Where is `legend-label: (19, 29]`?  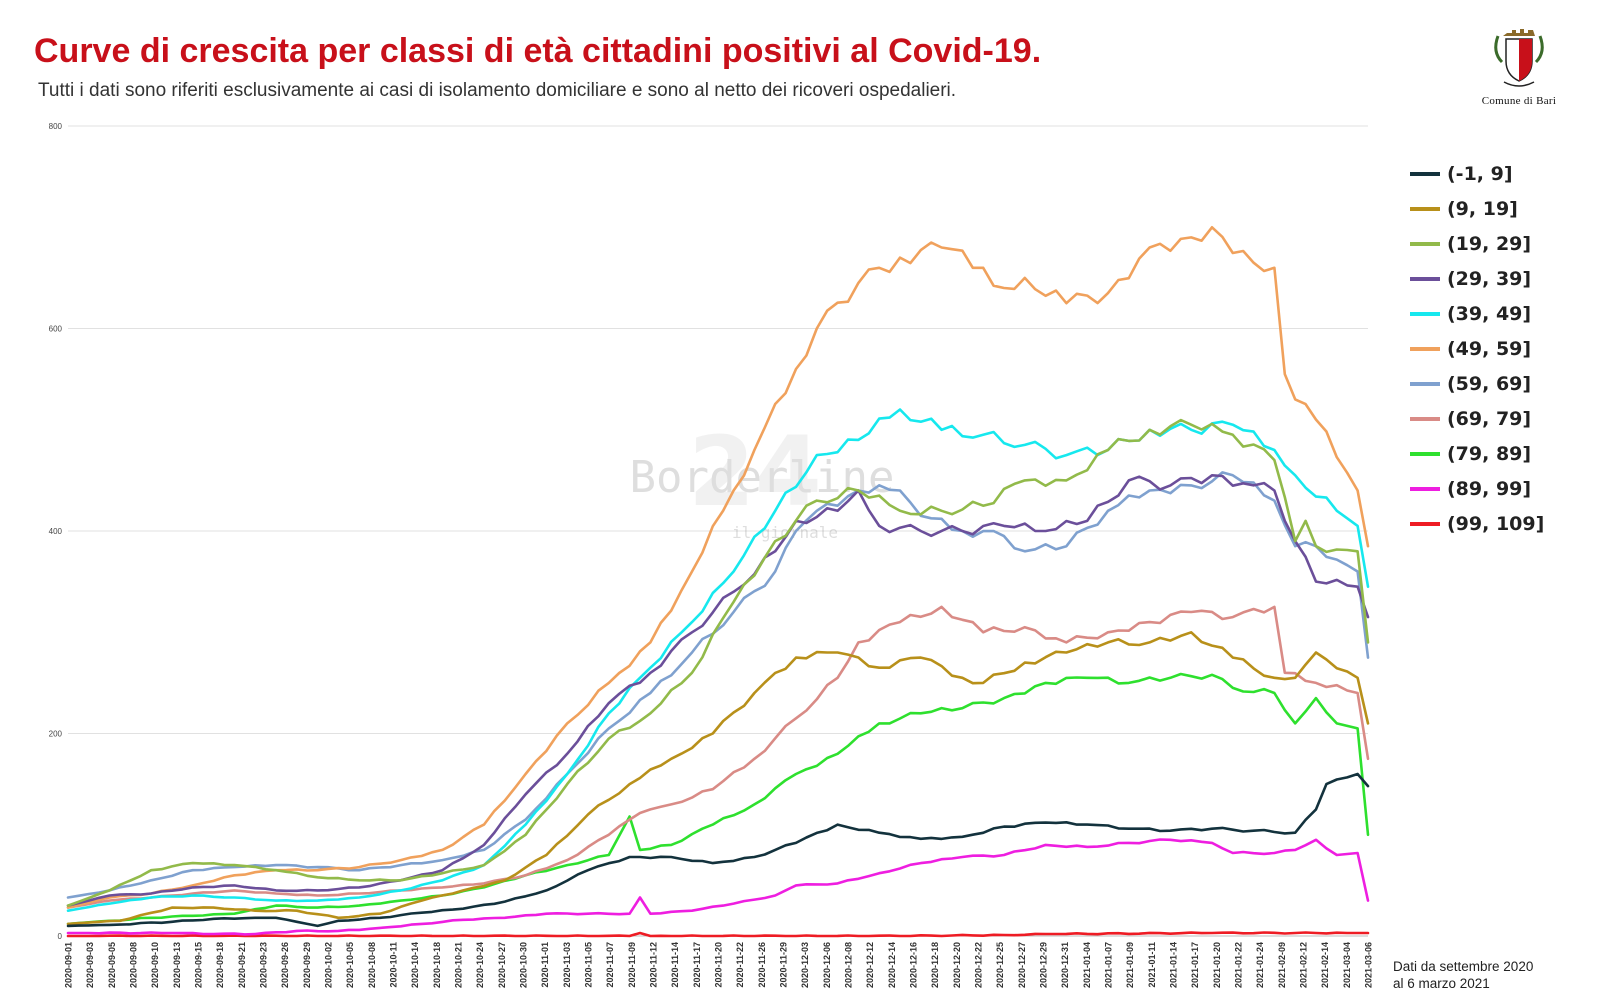
legend-label: (19, 29] is located at coordinates (1489, 243).